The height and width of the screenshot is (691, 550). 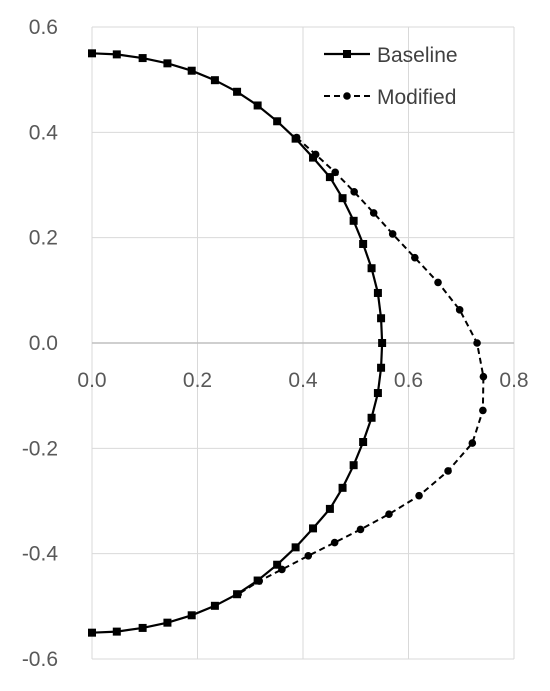 What do you see at coordinates (391, 76) in the screenshot?
I see `legend: Baseline Modified` at bounding box center [391, 76].